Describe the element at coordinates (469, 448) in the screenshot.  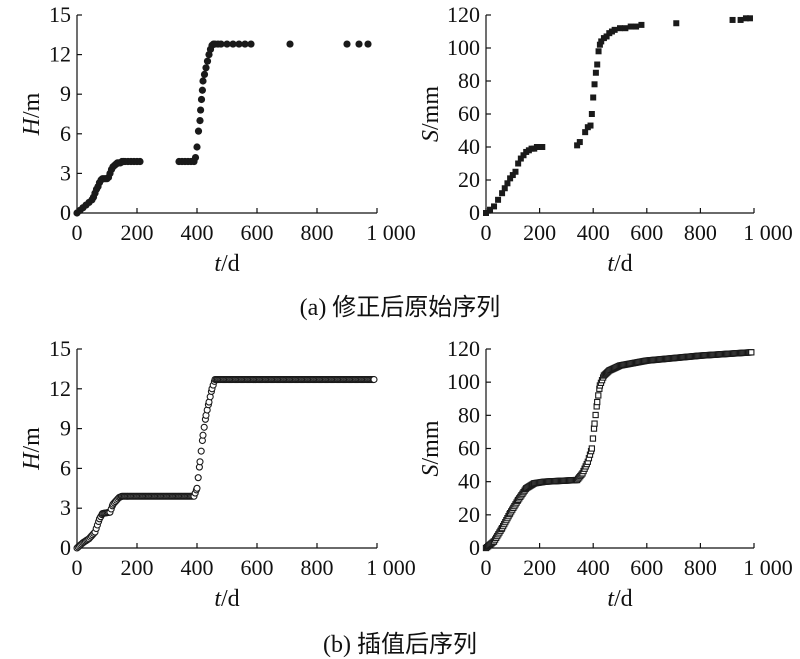
I see `y-tick-label: 60` at that location.